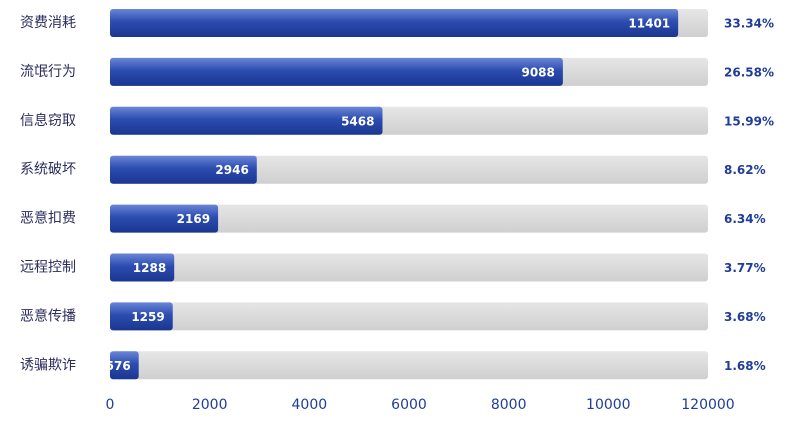  I want to click on category-label: 诱骗欺诈, so click(48, 365).